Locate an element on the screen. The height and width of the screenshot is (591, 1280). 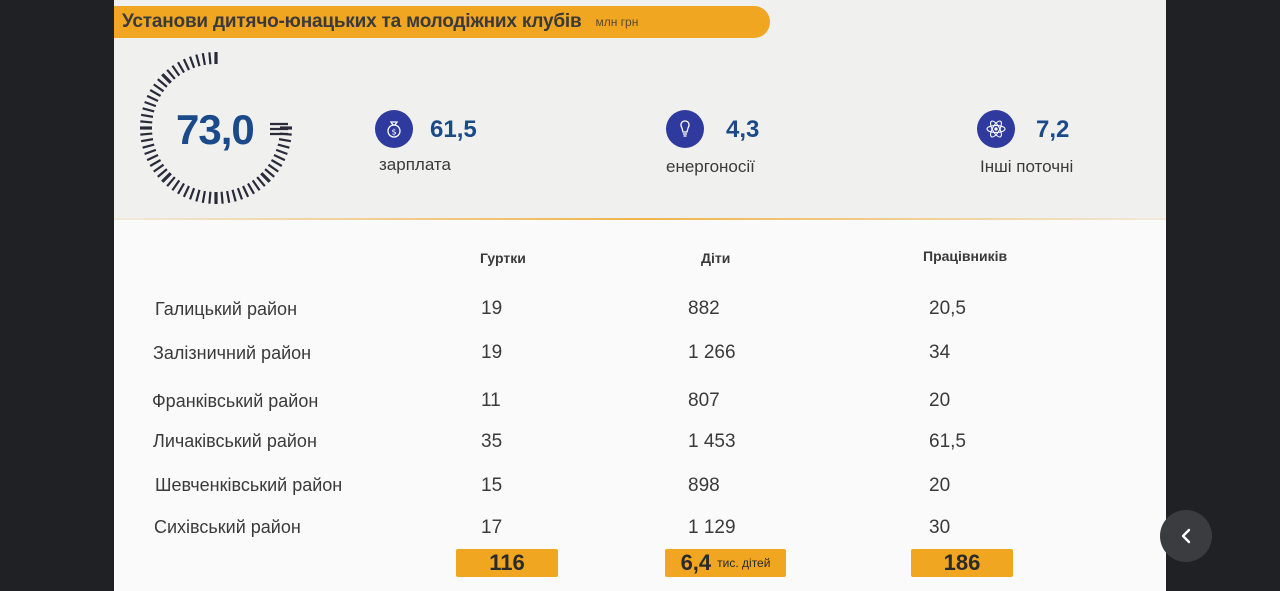
groups-count: 11 is located at coordinates (491, 400).